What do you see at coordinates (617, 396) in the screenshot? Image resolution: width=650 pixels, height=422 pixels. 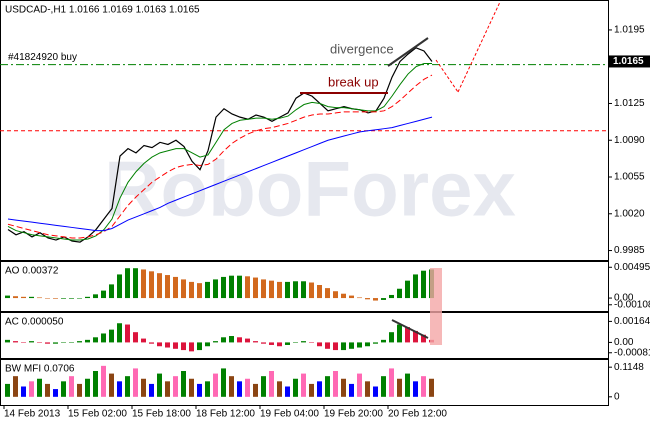 I see `y-tick-label: 0` at bounding box center [617, 396].